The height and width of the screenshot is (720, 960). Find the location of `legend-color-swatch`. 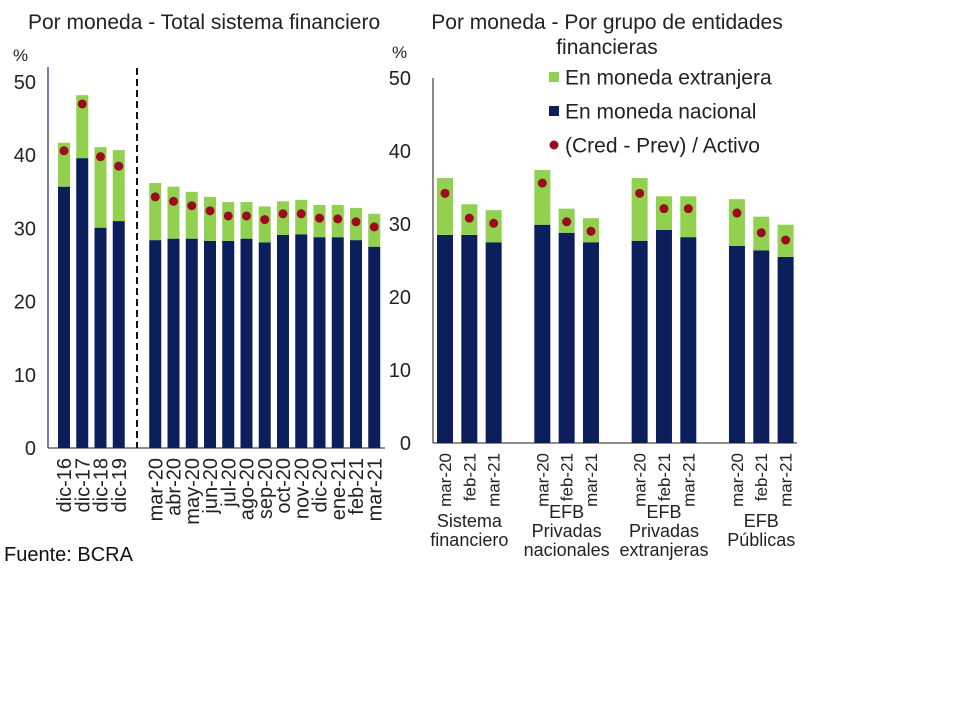

legend-color-swatch is located at coordinates (554, 111).